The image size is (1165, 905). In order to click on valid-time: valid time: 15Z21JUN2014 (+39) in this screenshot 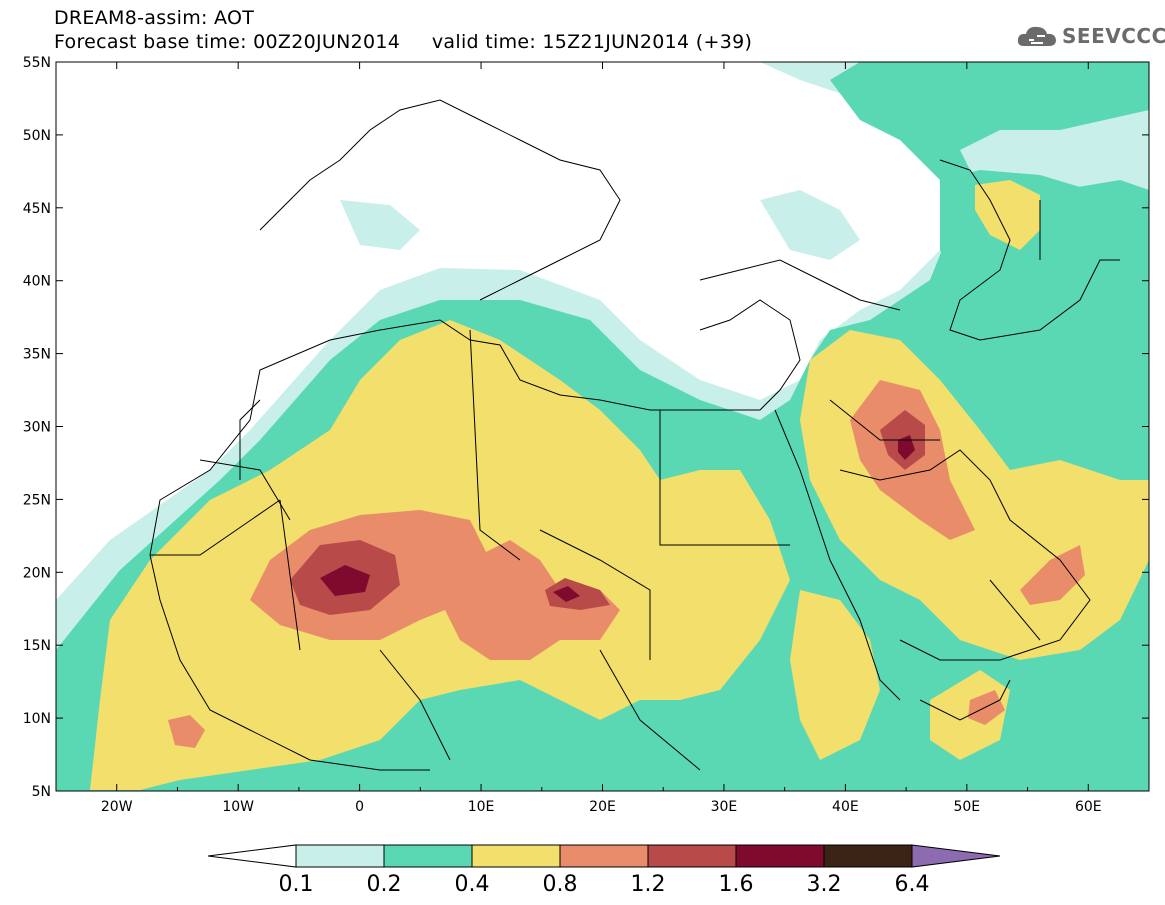, I will do `click(592, 42)`.